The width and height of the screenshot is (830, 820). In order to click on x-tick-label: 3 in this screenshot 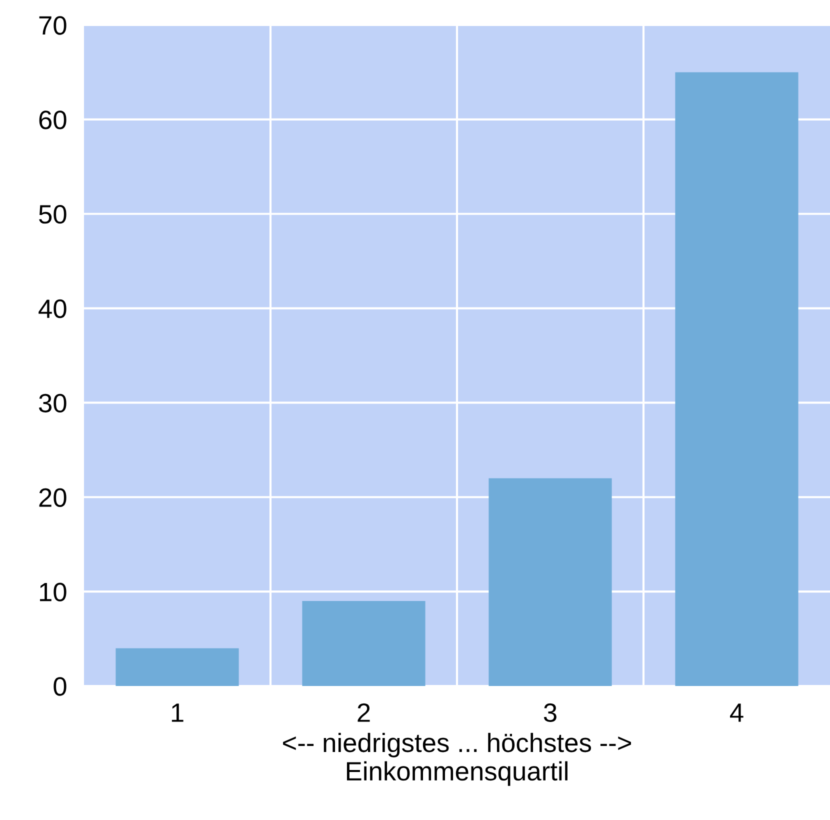, I will do `click(550, 712)`.